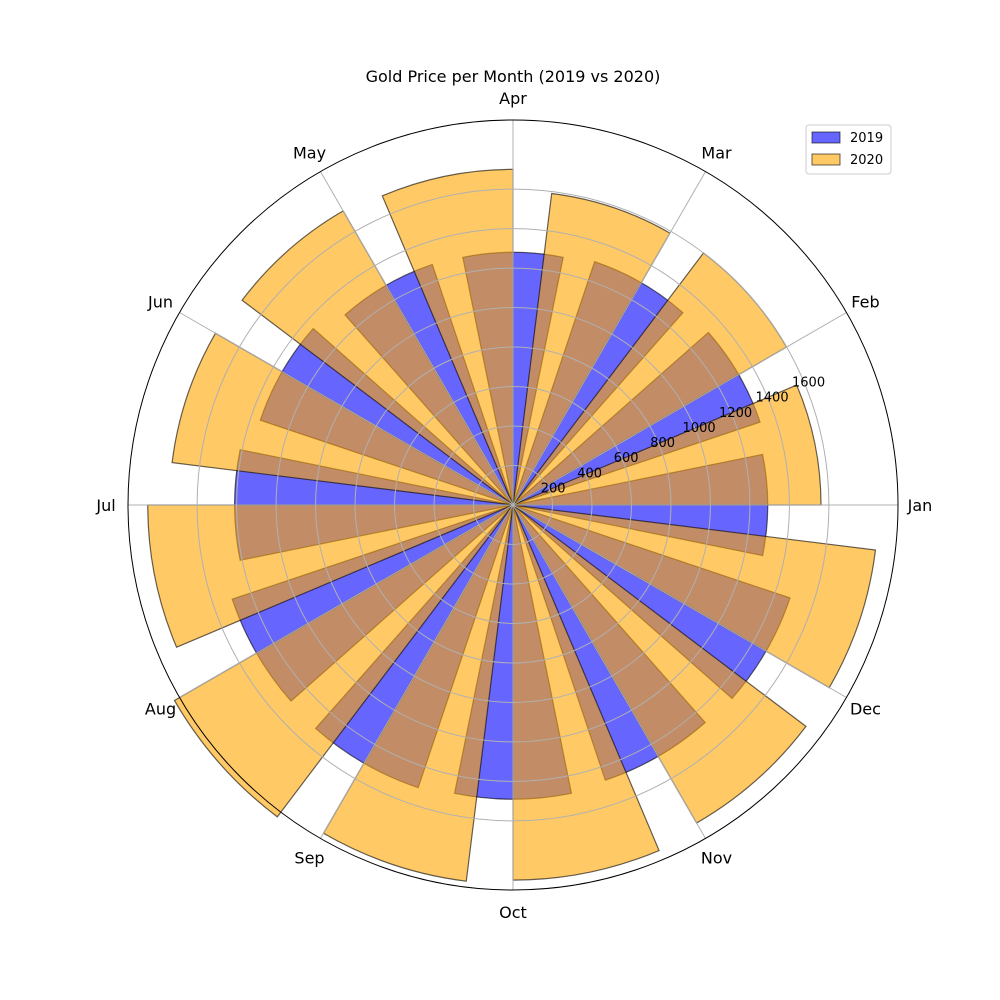 The image size is (1000, 1000). I want to click on r-tick-600: 600, so click(626, 458).